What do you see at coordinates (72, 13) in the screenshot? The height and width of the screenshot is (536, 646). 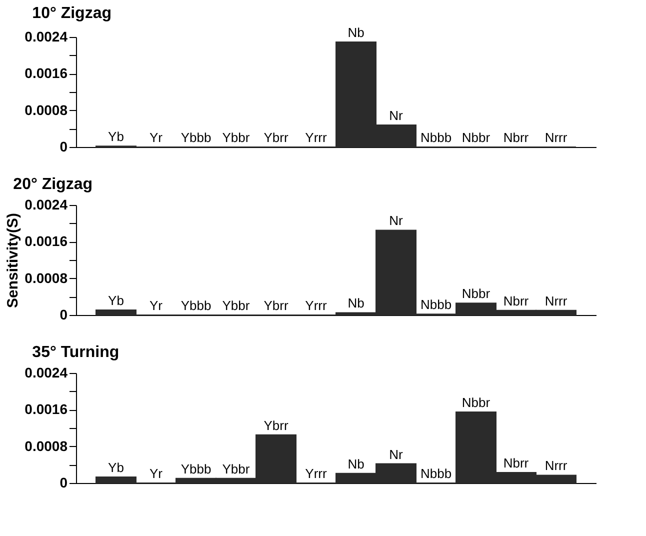 I see `chart-title: 10° Zigzag` at bounding box center [72, 13].